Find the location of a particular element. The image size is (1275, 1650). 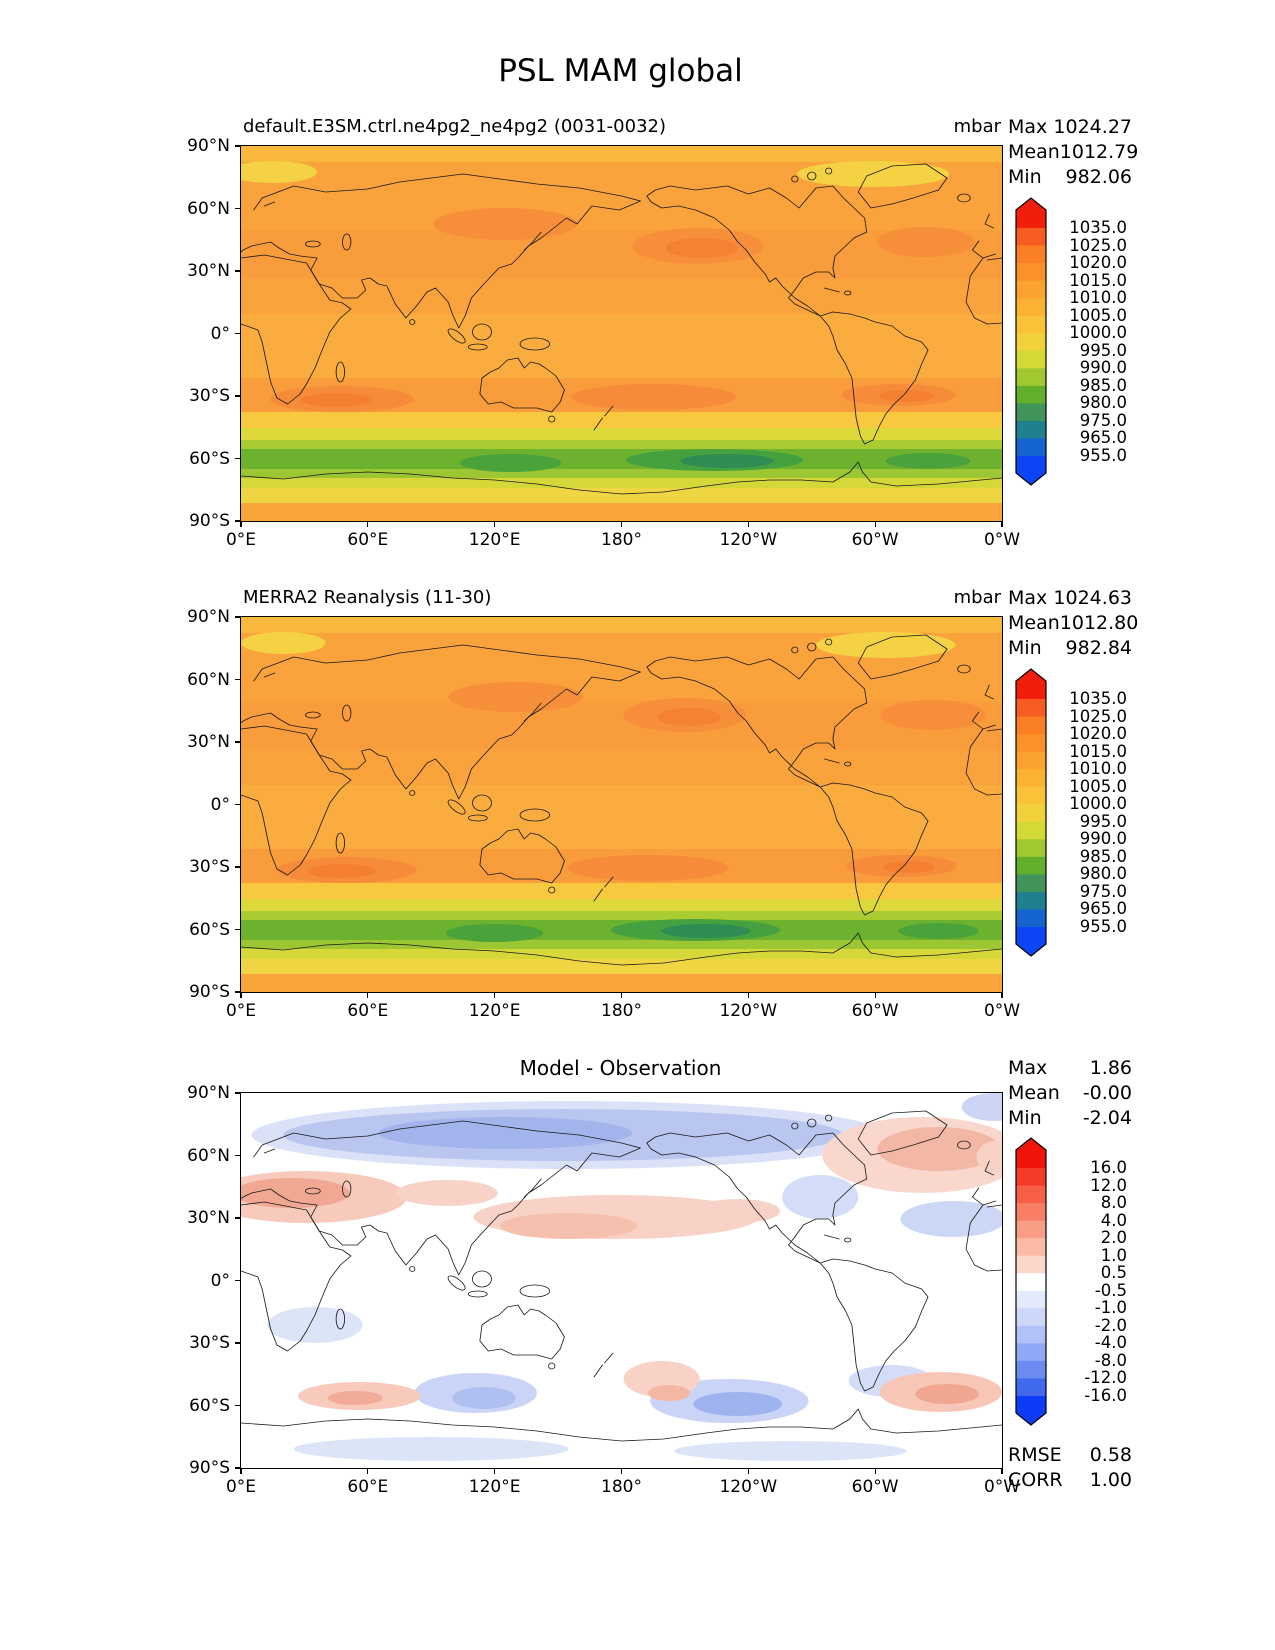

map-diff-plot is located at coordinates (621, 1280).